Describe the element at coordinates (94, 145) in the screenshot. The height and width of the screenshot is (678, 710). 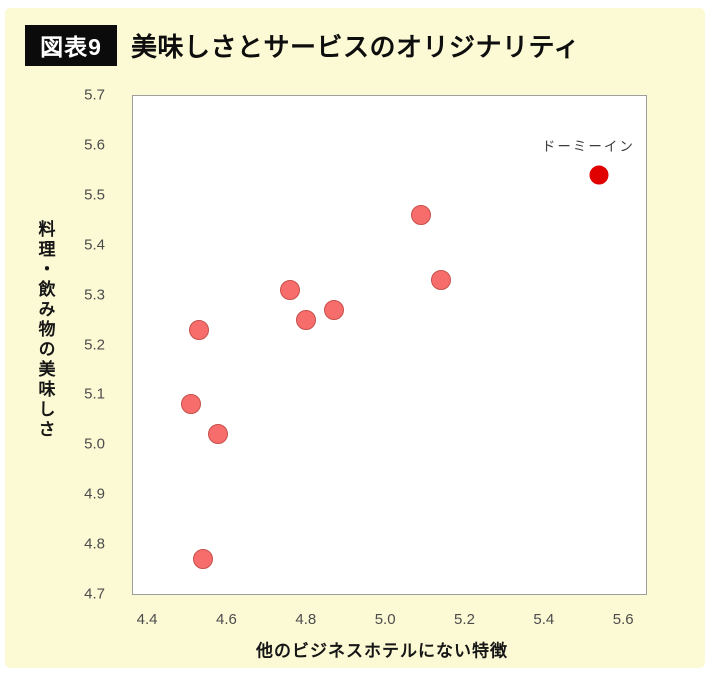
I see `y-tick-label: 5.6` at that location.